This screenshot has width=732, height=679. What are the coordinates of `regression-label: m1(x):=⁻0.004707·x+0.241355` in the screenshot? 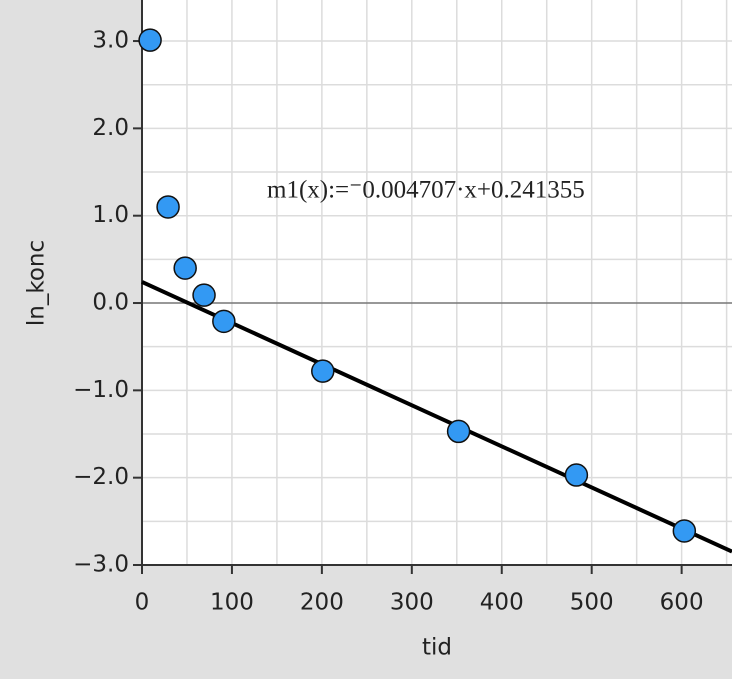 It's located at (426, 190).